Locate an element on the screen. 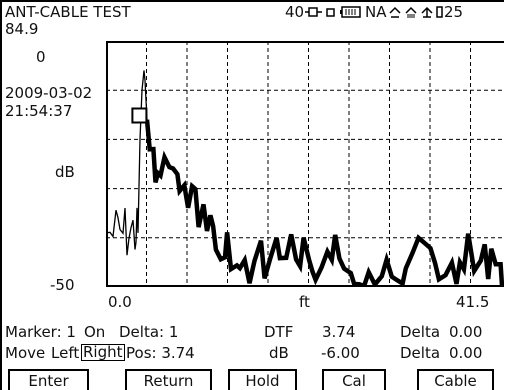  test-title: ANT-CABLE TEST is located at coordinates (68, 12).